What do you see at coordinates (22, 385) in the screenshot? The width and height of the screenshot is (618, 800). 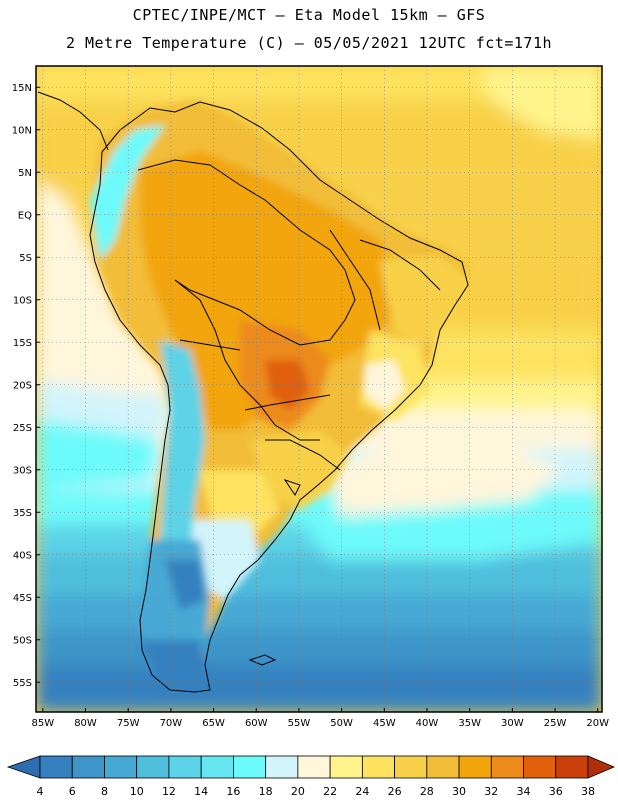 I see `lat-label: 20S` at bounding box center [22, 385].